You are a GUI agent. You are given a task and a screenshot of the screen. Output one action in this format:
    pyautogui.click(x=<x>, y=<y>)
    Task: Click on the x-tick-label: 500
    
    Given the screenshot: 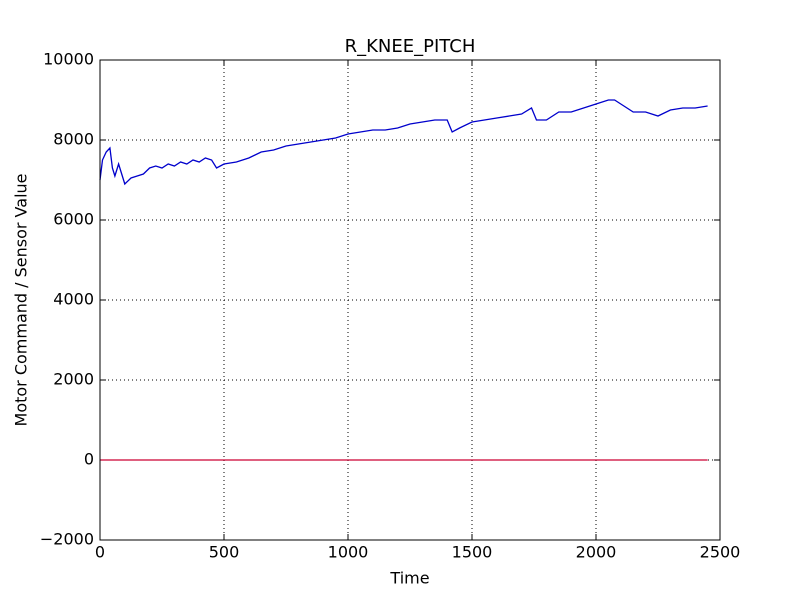 What is the action you would take?
    pyautogui.click(x=224, y=552)
    